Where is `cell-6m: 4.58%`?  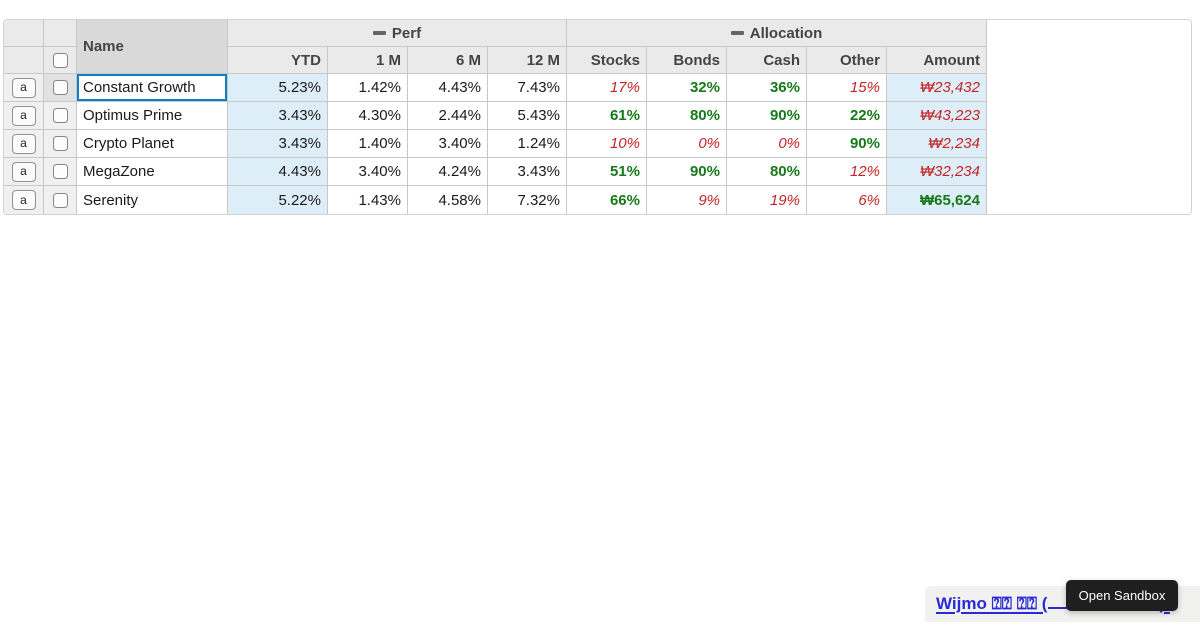
cell-6m: 4.58% is located at coordinates (448, 200).